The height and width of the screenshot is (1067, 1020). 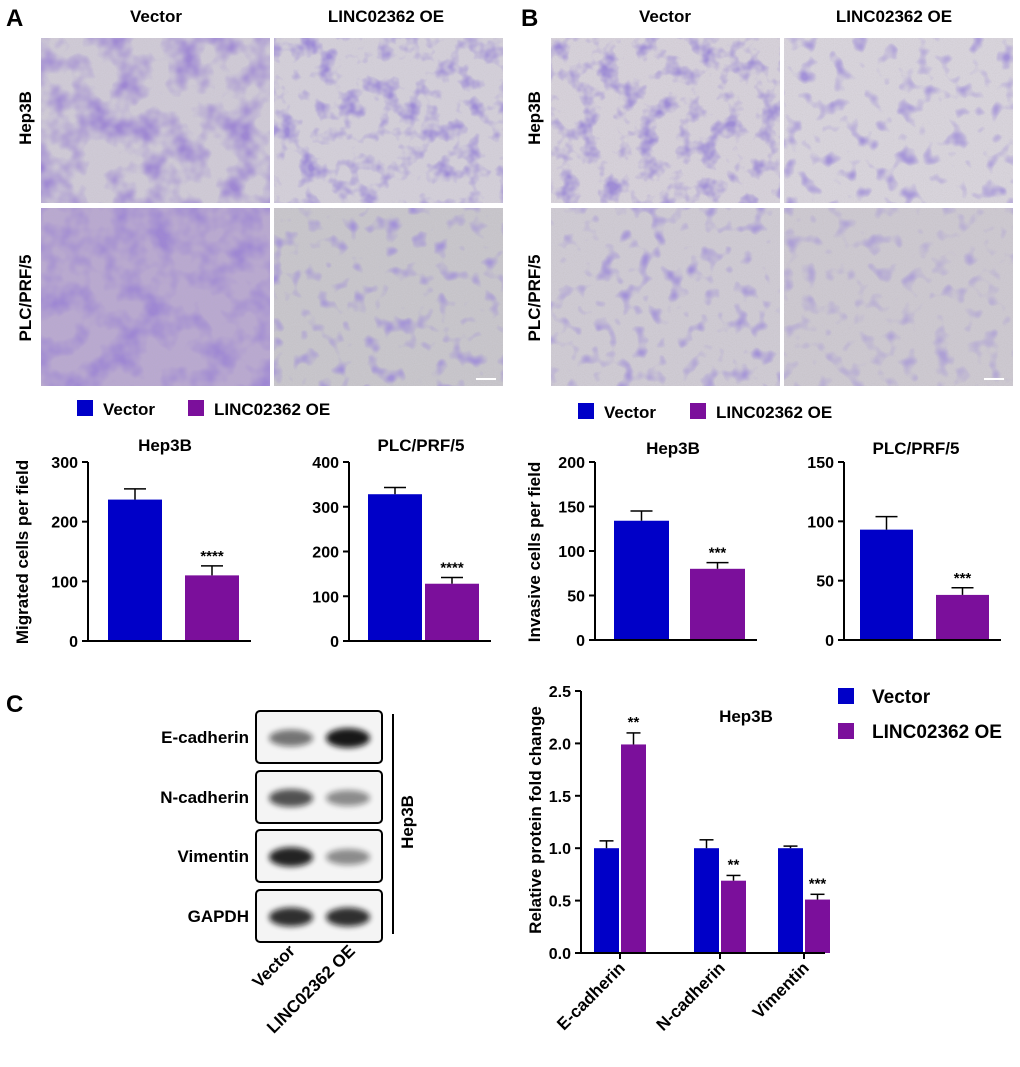 I want to click on invasive_plc-y-tick-label: 100, so click(x=820, y=522).